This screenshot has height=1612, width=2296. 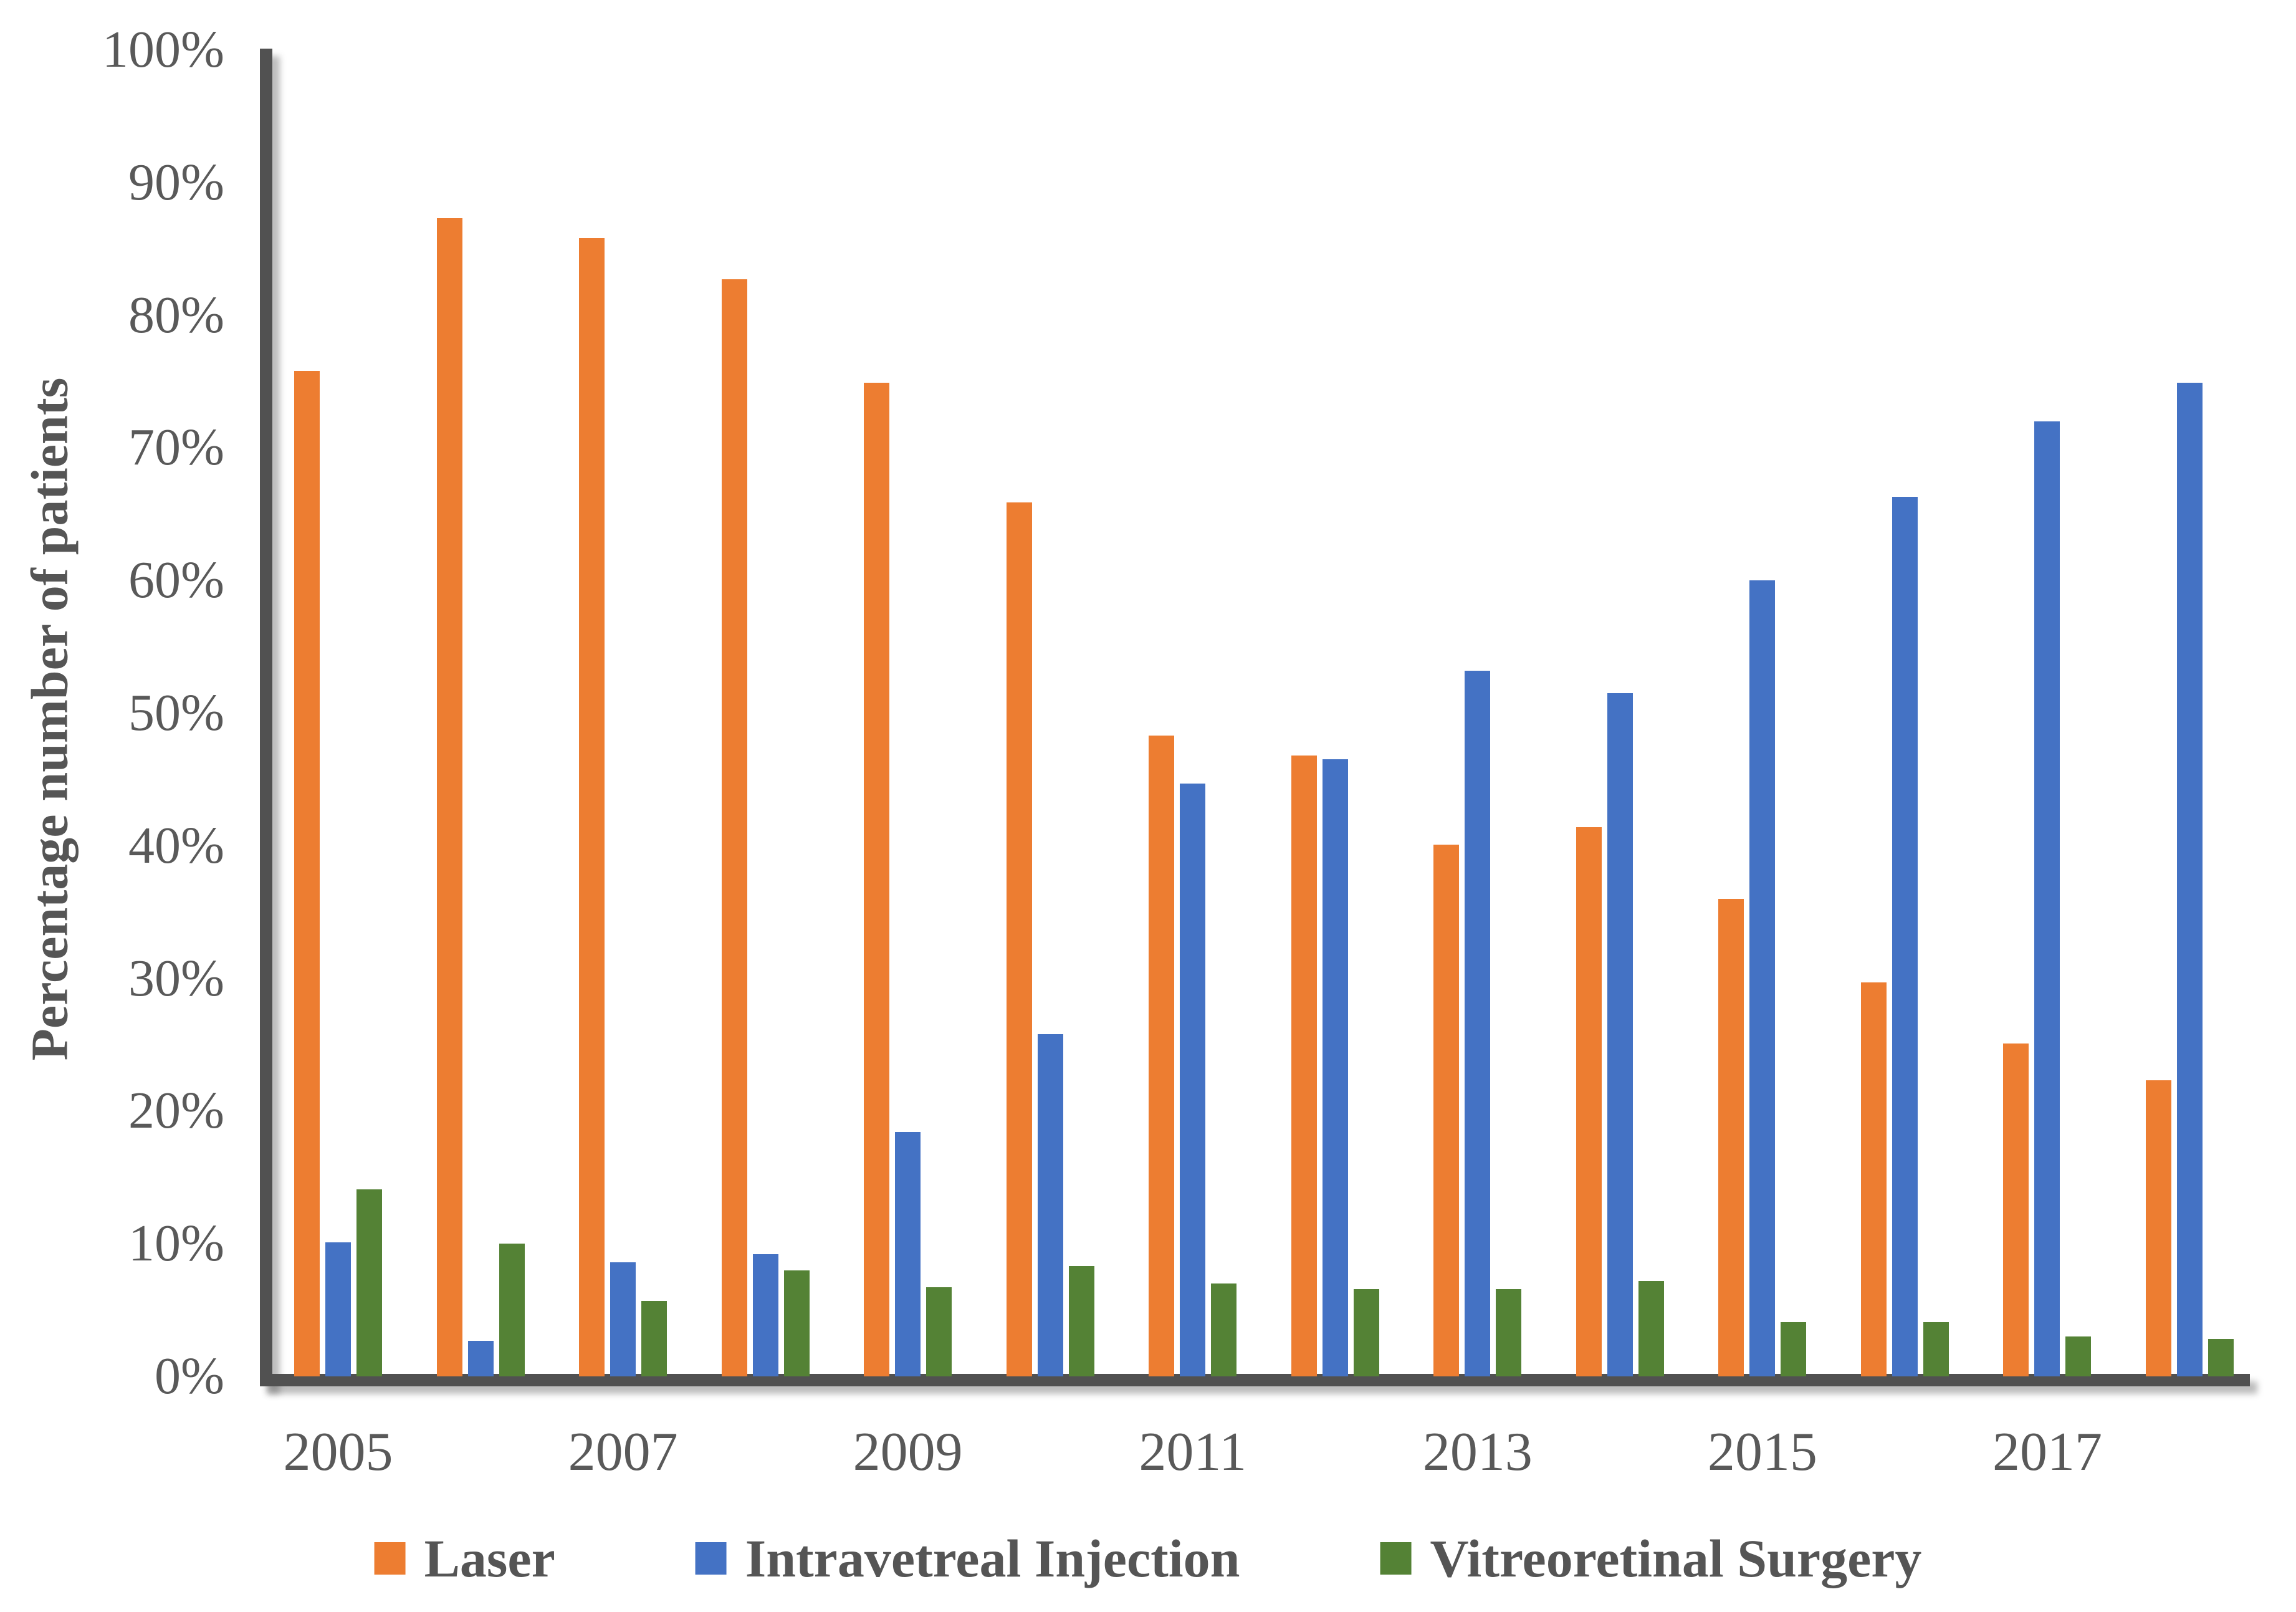 What do you see at coordinates (1019, 939) in the screenshot?
I see `bar-laser-2010` at bounding box center [1019, 939].